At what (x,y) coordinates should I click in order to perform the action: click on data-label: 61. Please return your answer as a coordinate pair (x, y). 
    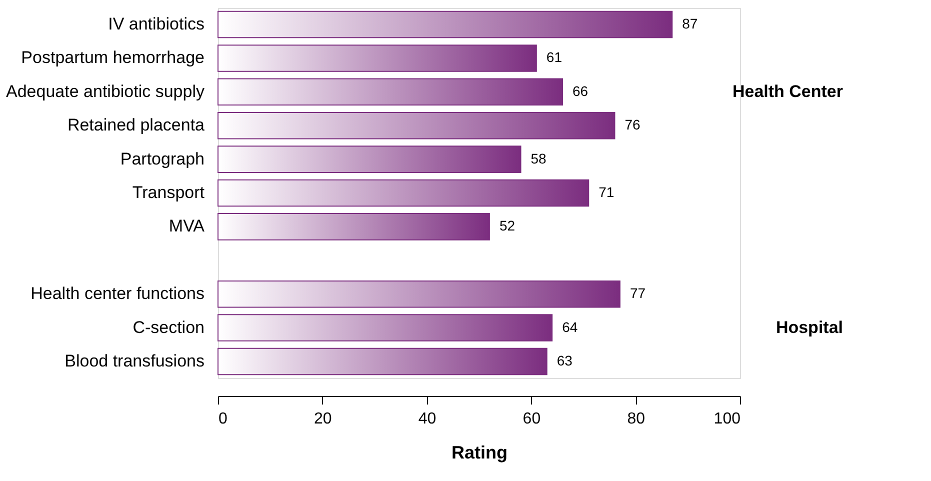
    Looking at the image, I should click on (554, 57).